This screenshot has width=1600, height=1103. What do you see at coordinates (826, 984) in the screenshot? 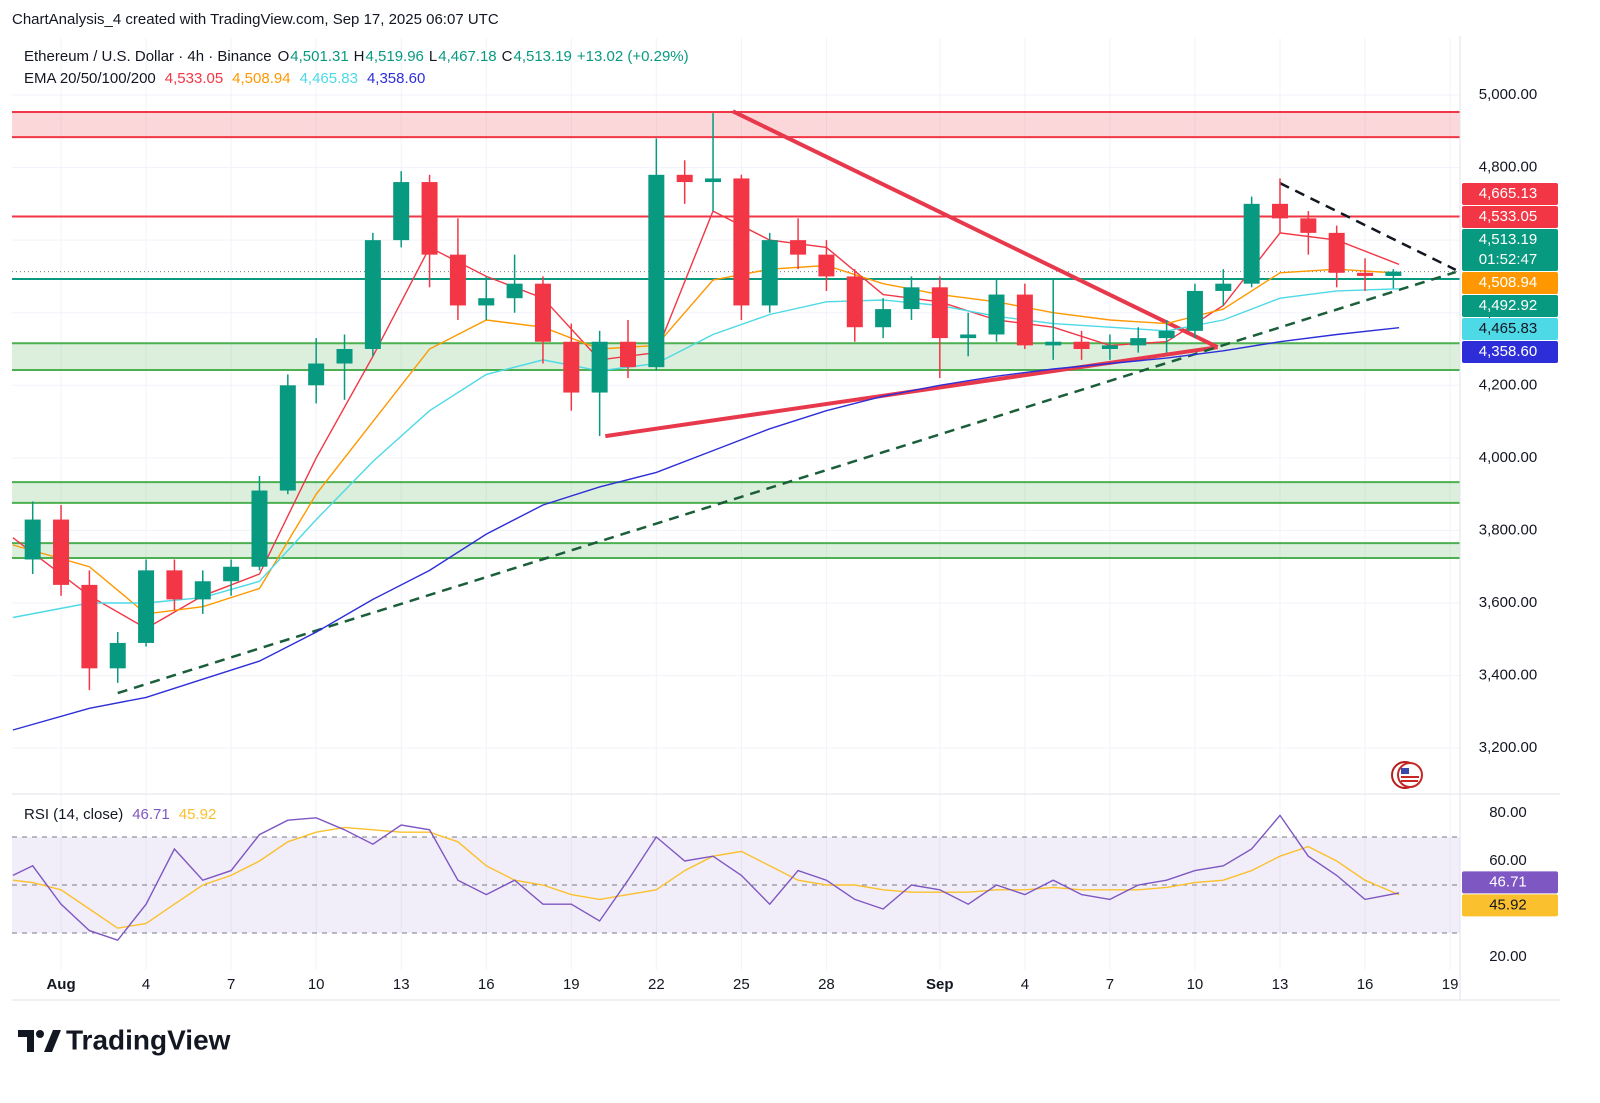
I see `x-tick-label: 28` at bounding box center [826, 984].